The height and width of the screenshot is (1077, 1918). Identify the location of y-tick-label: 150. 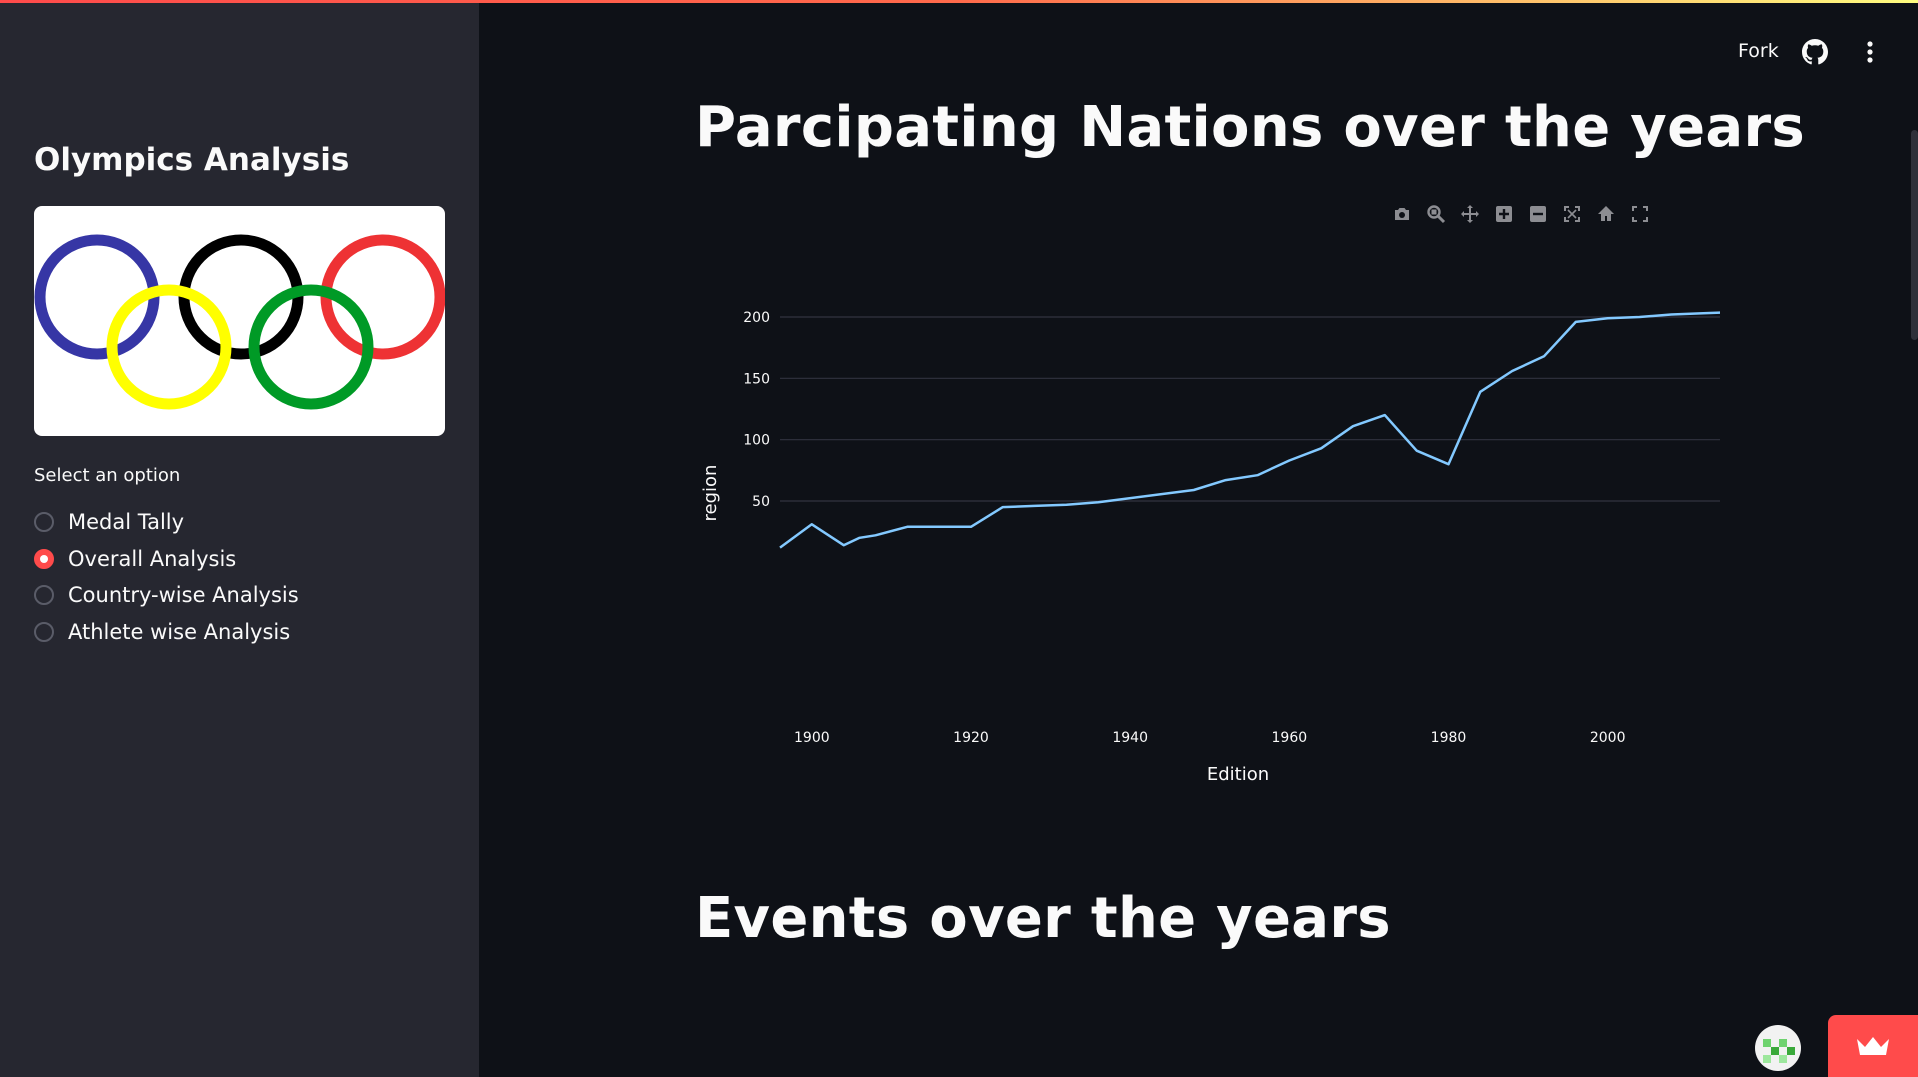
(756, 379).